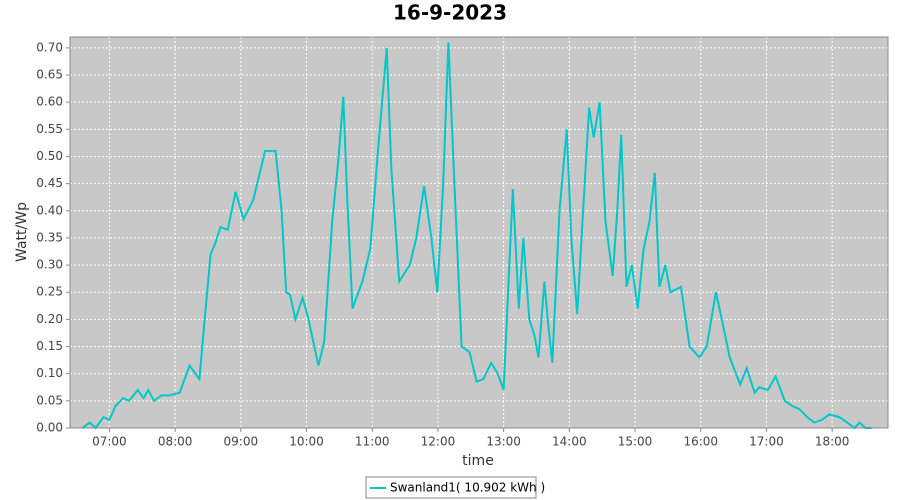 Image resolution: width=900 pixels, height=500 pixels. What do you see at coordinates (438, 442) in the screenshot?
I see `x-tick-label: 12:00` at bounding box center [438, 442].